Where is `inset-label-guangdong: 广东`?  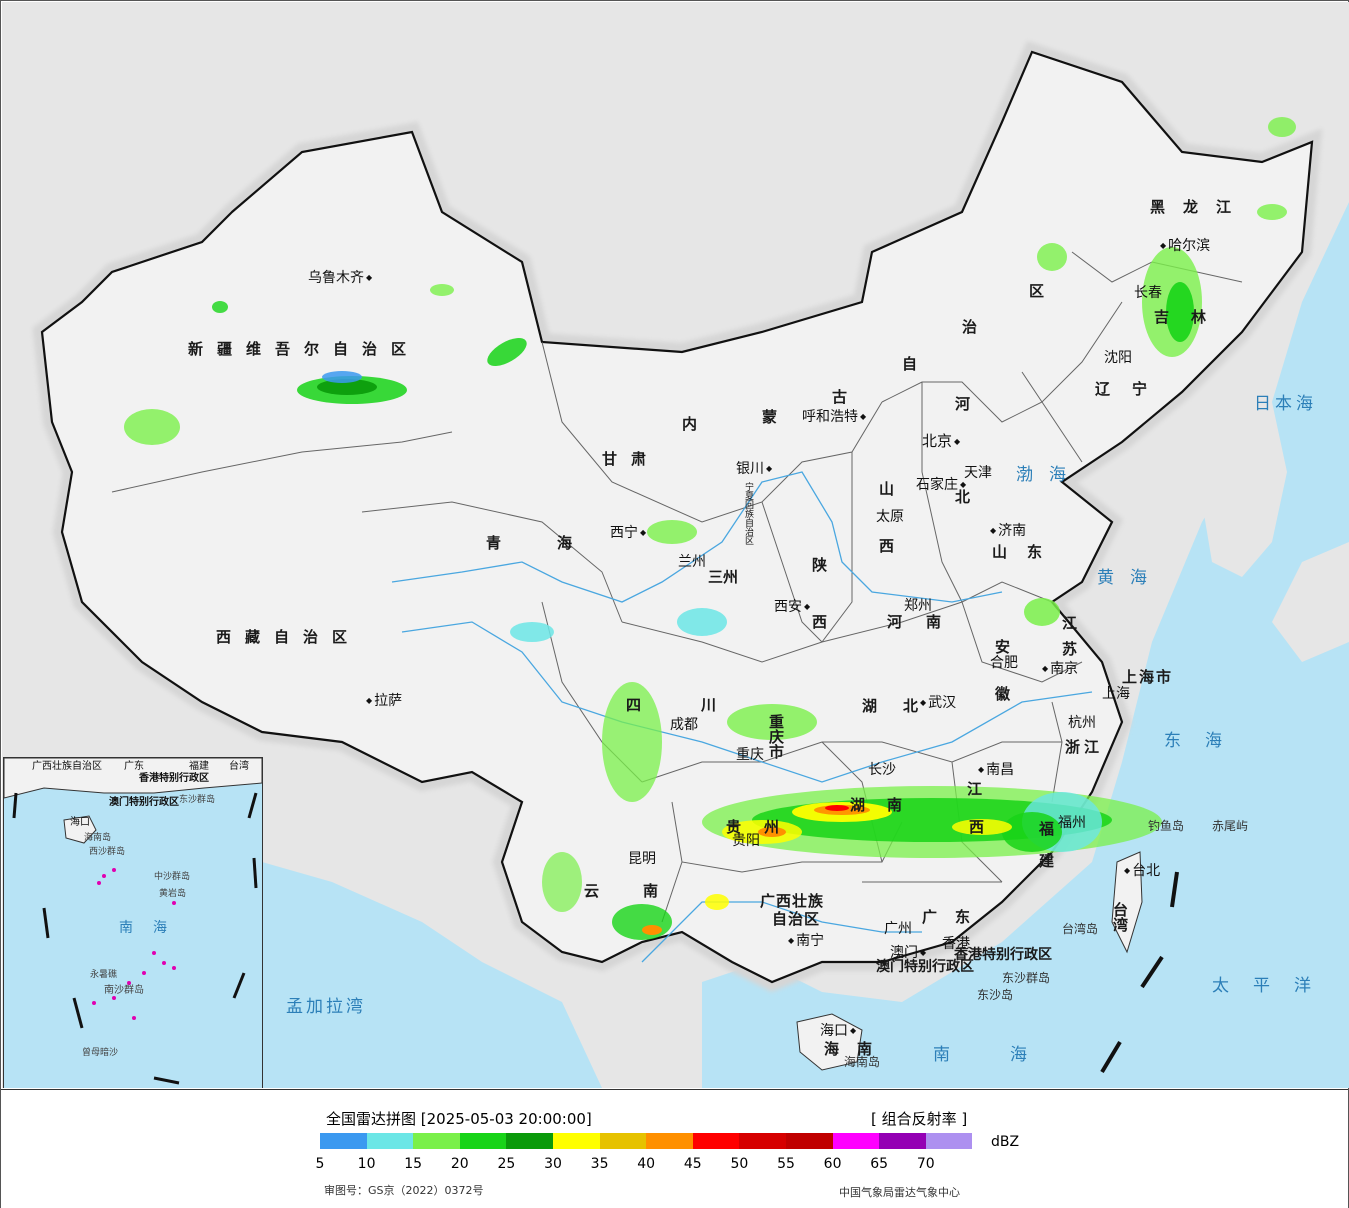
inset-label-guangdong: 广东 is located at coordinates (134, 766).